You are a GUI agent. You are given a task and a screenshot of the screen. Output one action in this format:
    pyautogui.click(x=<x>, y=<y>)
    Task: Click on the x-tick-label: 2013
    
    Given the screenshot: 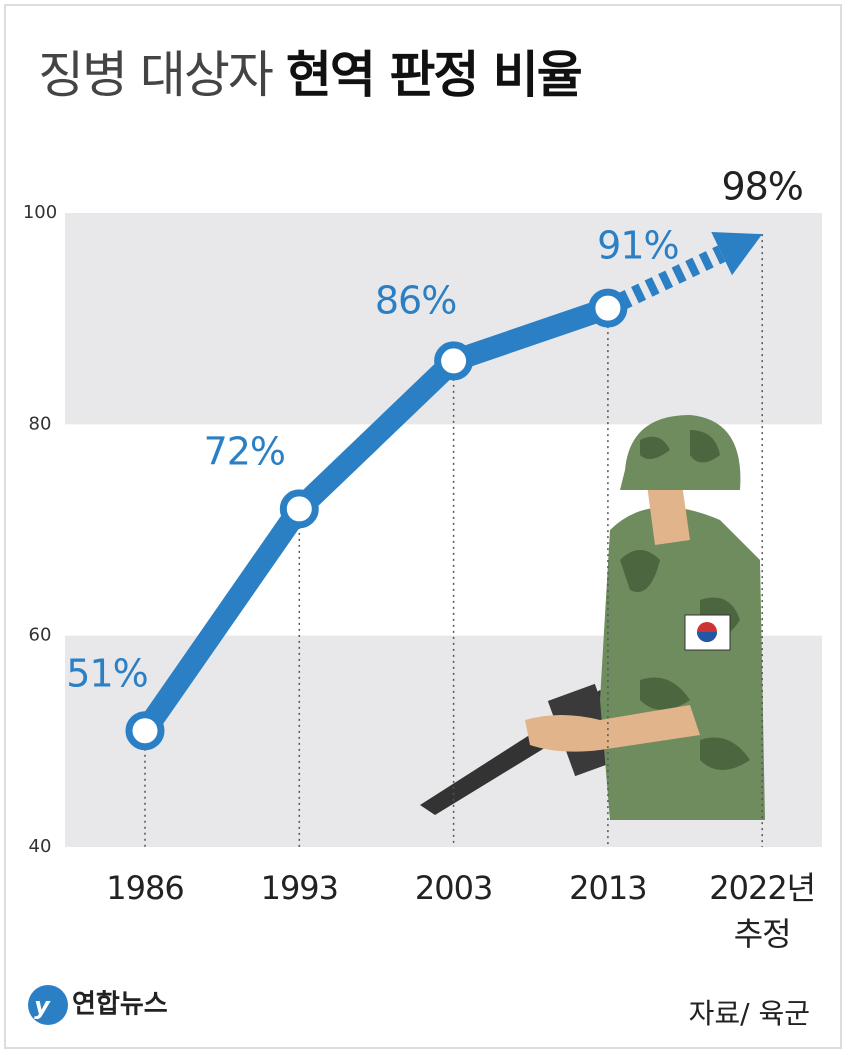 What is the action you would take?
    pyautogui.click(x=608, y=888)
    